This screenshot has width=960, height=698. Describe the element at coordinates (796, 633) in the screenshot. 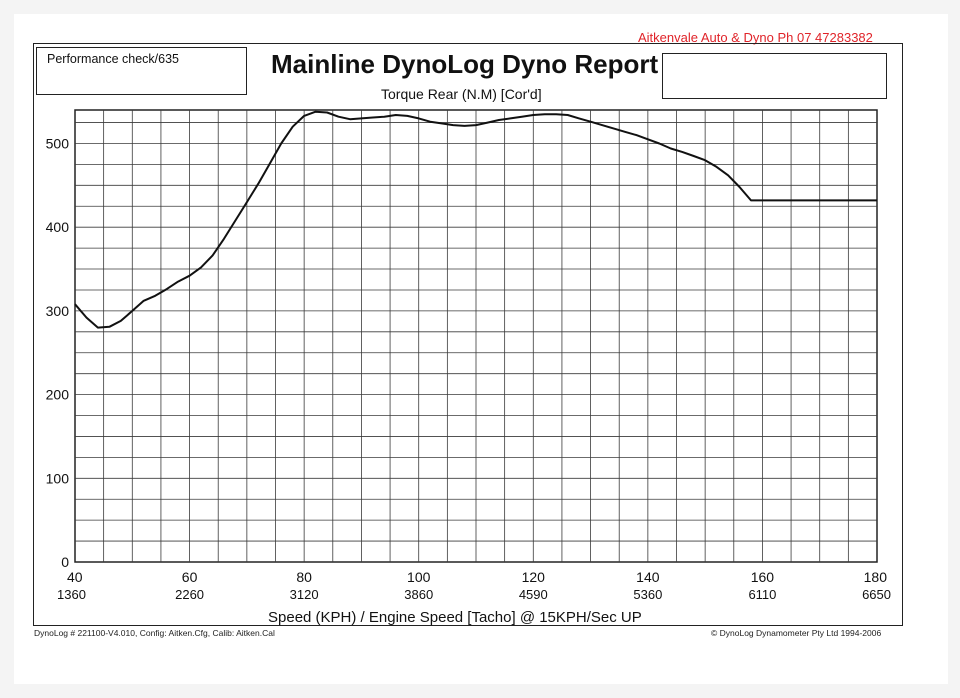

I see `footer-copyright: © DynoLog Dynamometer Pty Ltd 1994-2006` at that location.